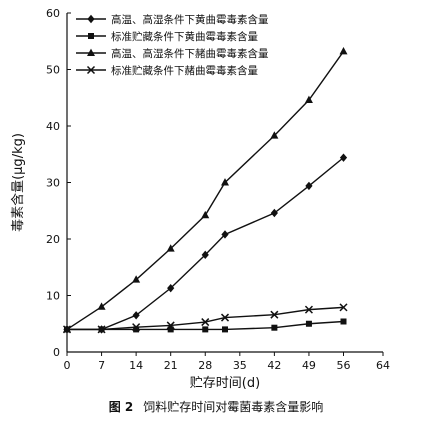 This screenshot has height=423, width=432. Describe the element at coordinates (171, 365) in the screenshot. I see `x-tick-label: 21` at that location.